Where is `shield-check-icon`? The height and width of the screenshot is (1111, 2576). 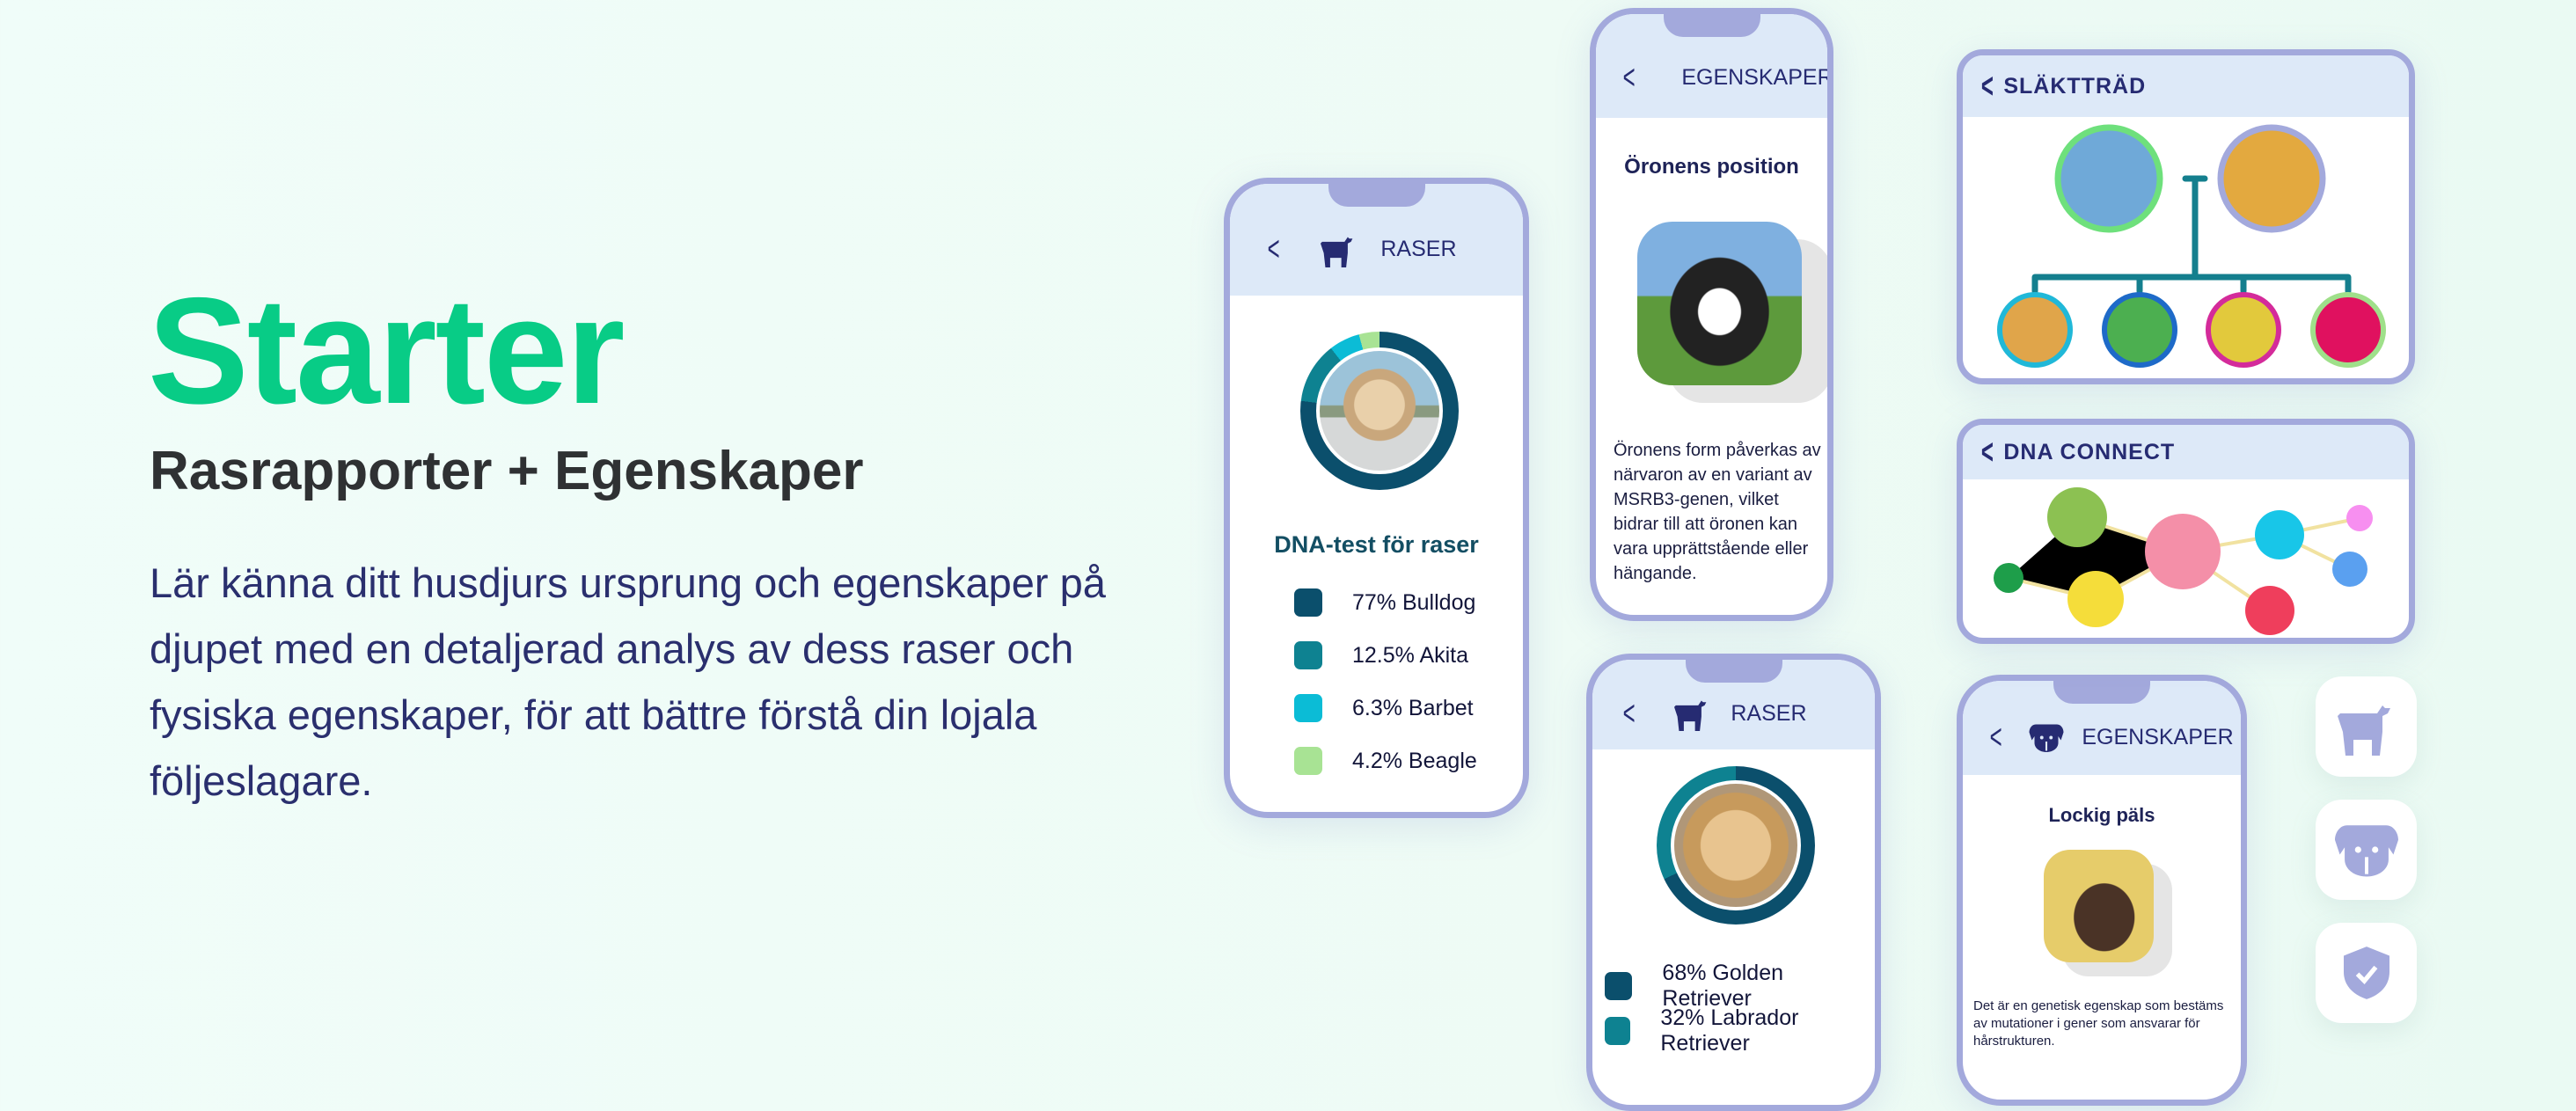 shield-check-icon is located at coordinates (2366, 973).